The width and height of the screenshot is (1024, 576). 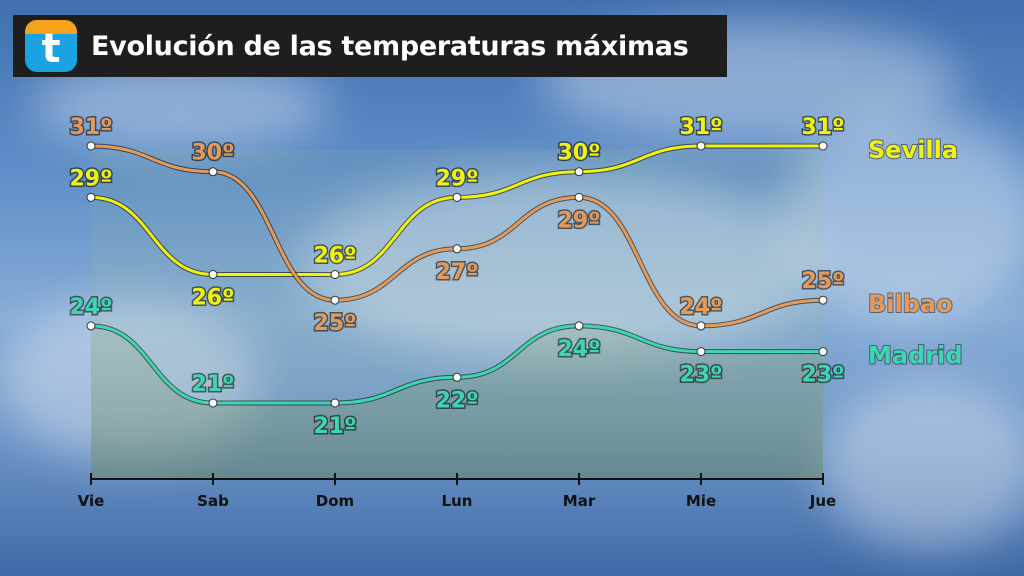 What do you see at coordinates (910, 304) in the screenshot?
I see `bilbao-series-label: Bilbao` at bounding box center [910, 304].